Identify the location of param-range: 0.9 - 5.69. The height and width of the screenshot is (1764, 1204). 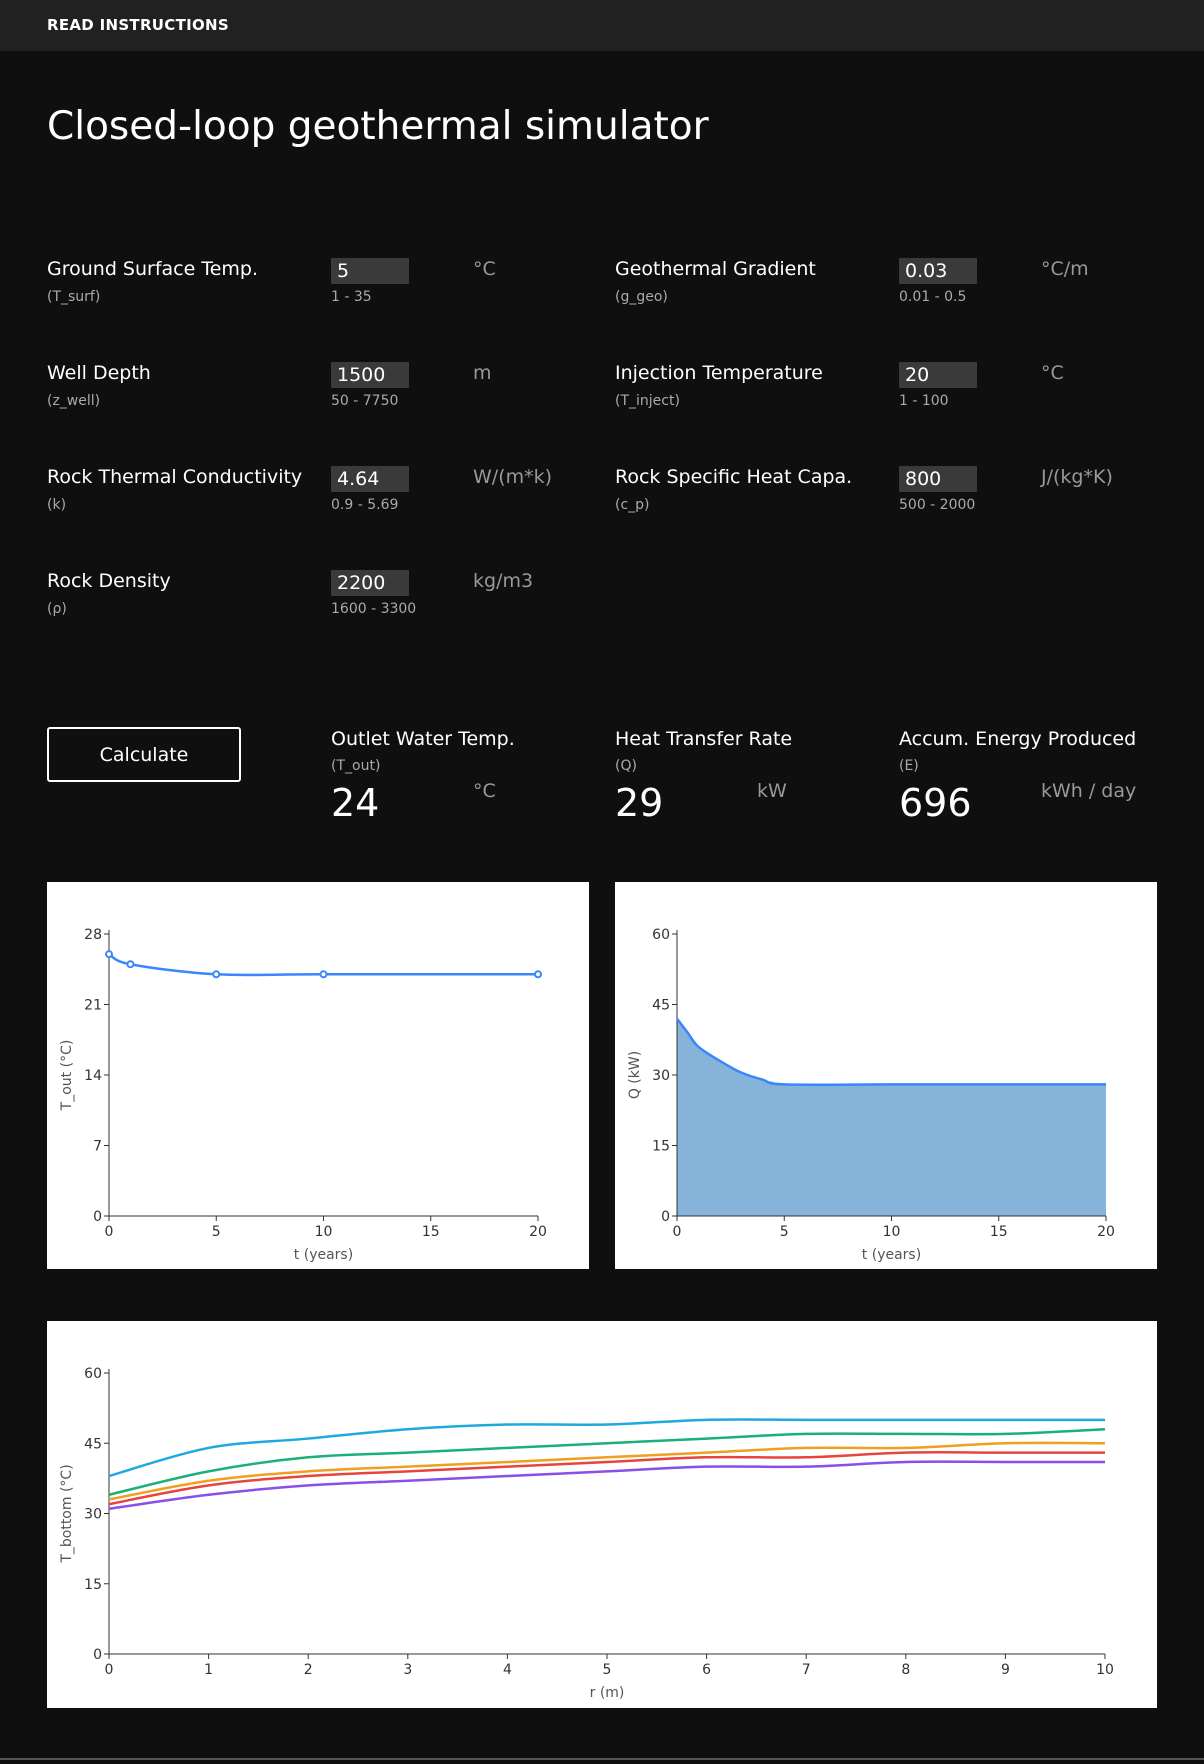
(365, 505).